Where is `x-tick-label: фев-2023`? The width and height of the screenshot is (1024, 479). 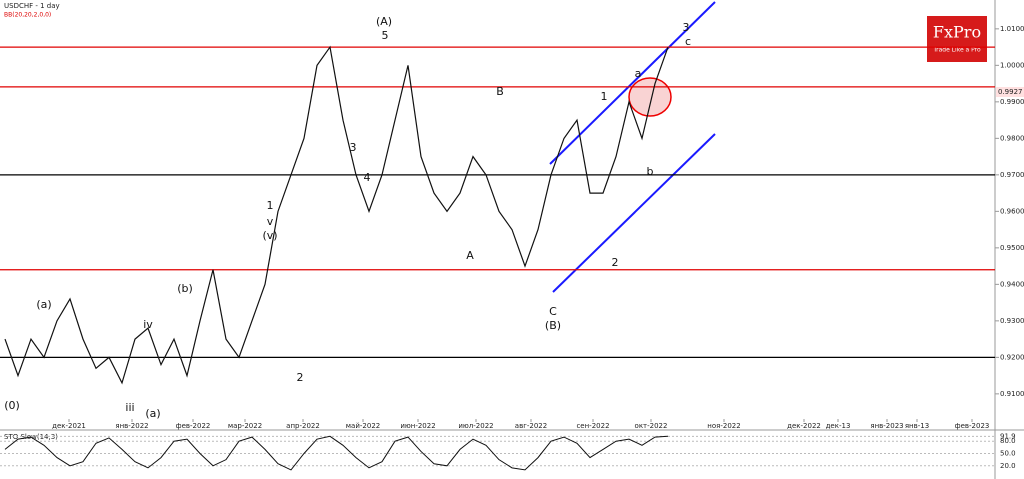
x-tick-label: фев-2023 is located at coordinates (972, 426).